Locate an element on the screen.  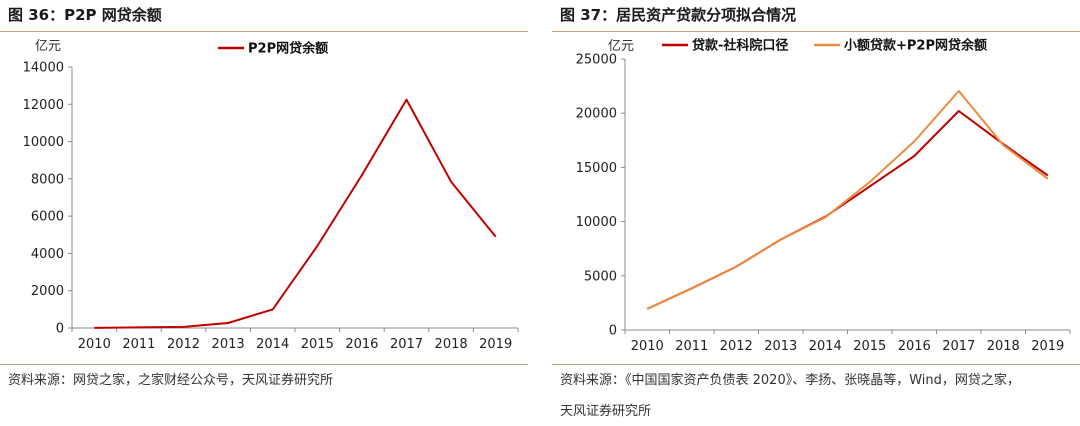
y-tick-label: 6000 is located at coordinates (47, 217).